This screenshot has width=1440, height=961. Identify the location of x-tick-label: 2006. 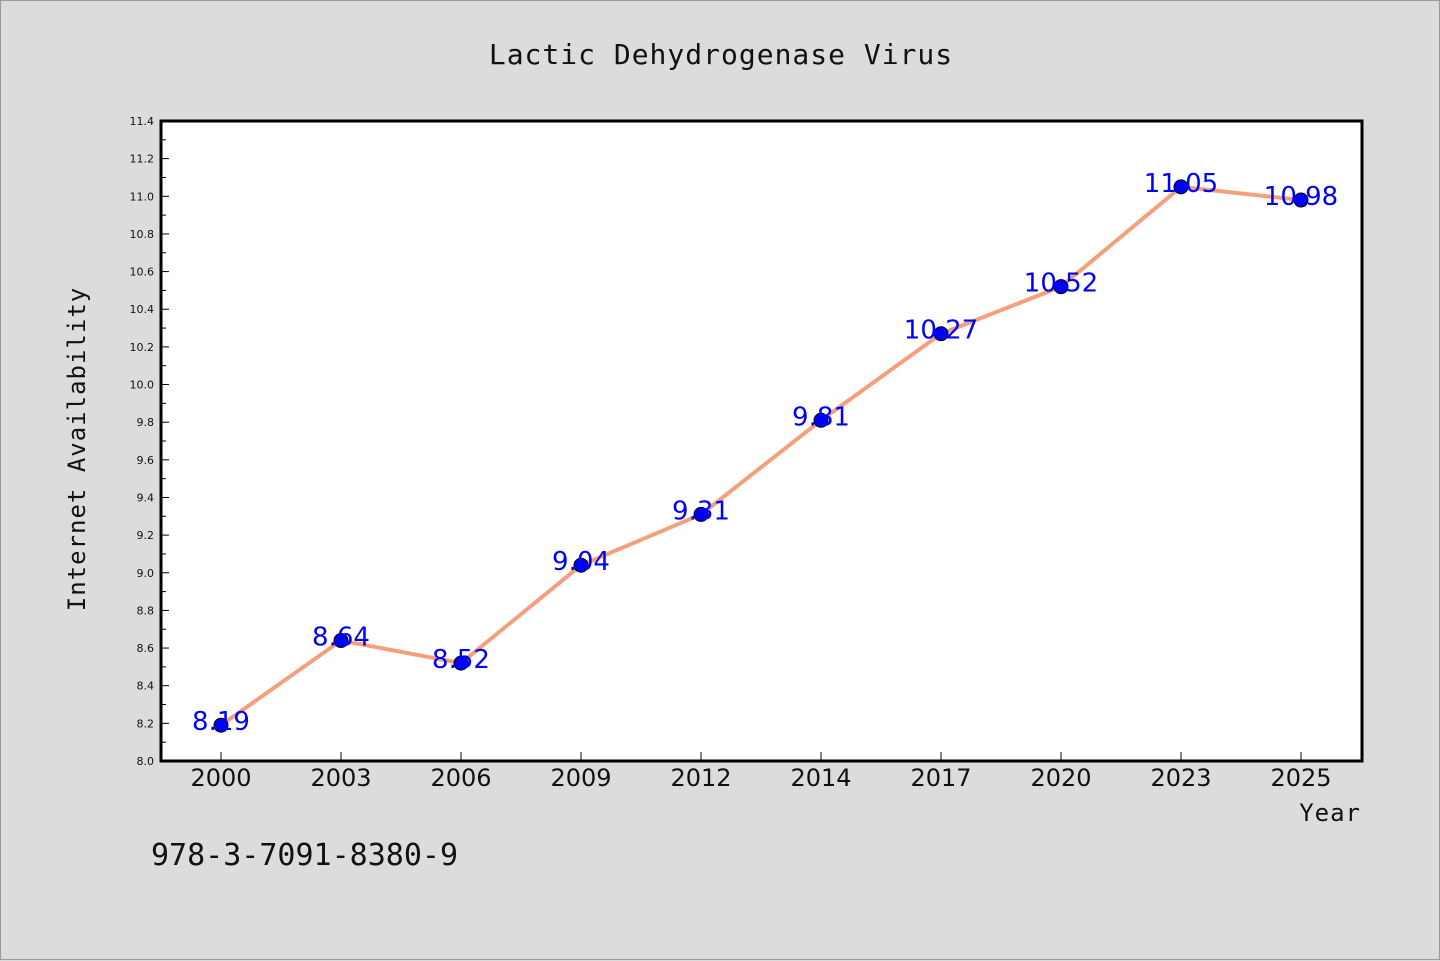
(460, 778).